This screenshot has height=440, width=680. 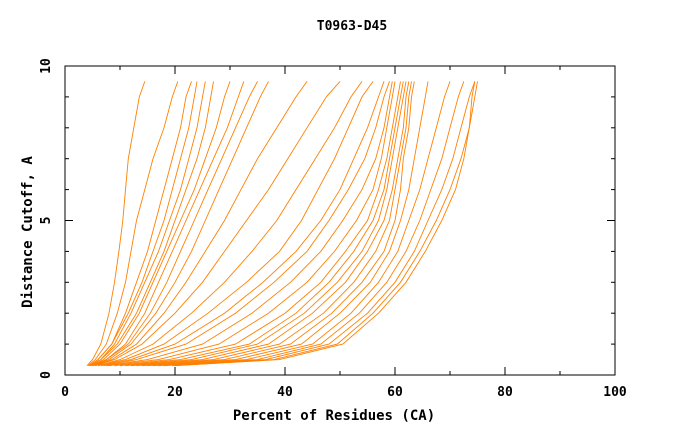 I want to click on chart-title: T0963-D45, so click(x=352, y=26).